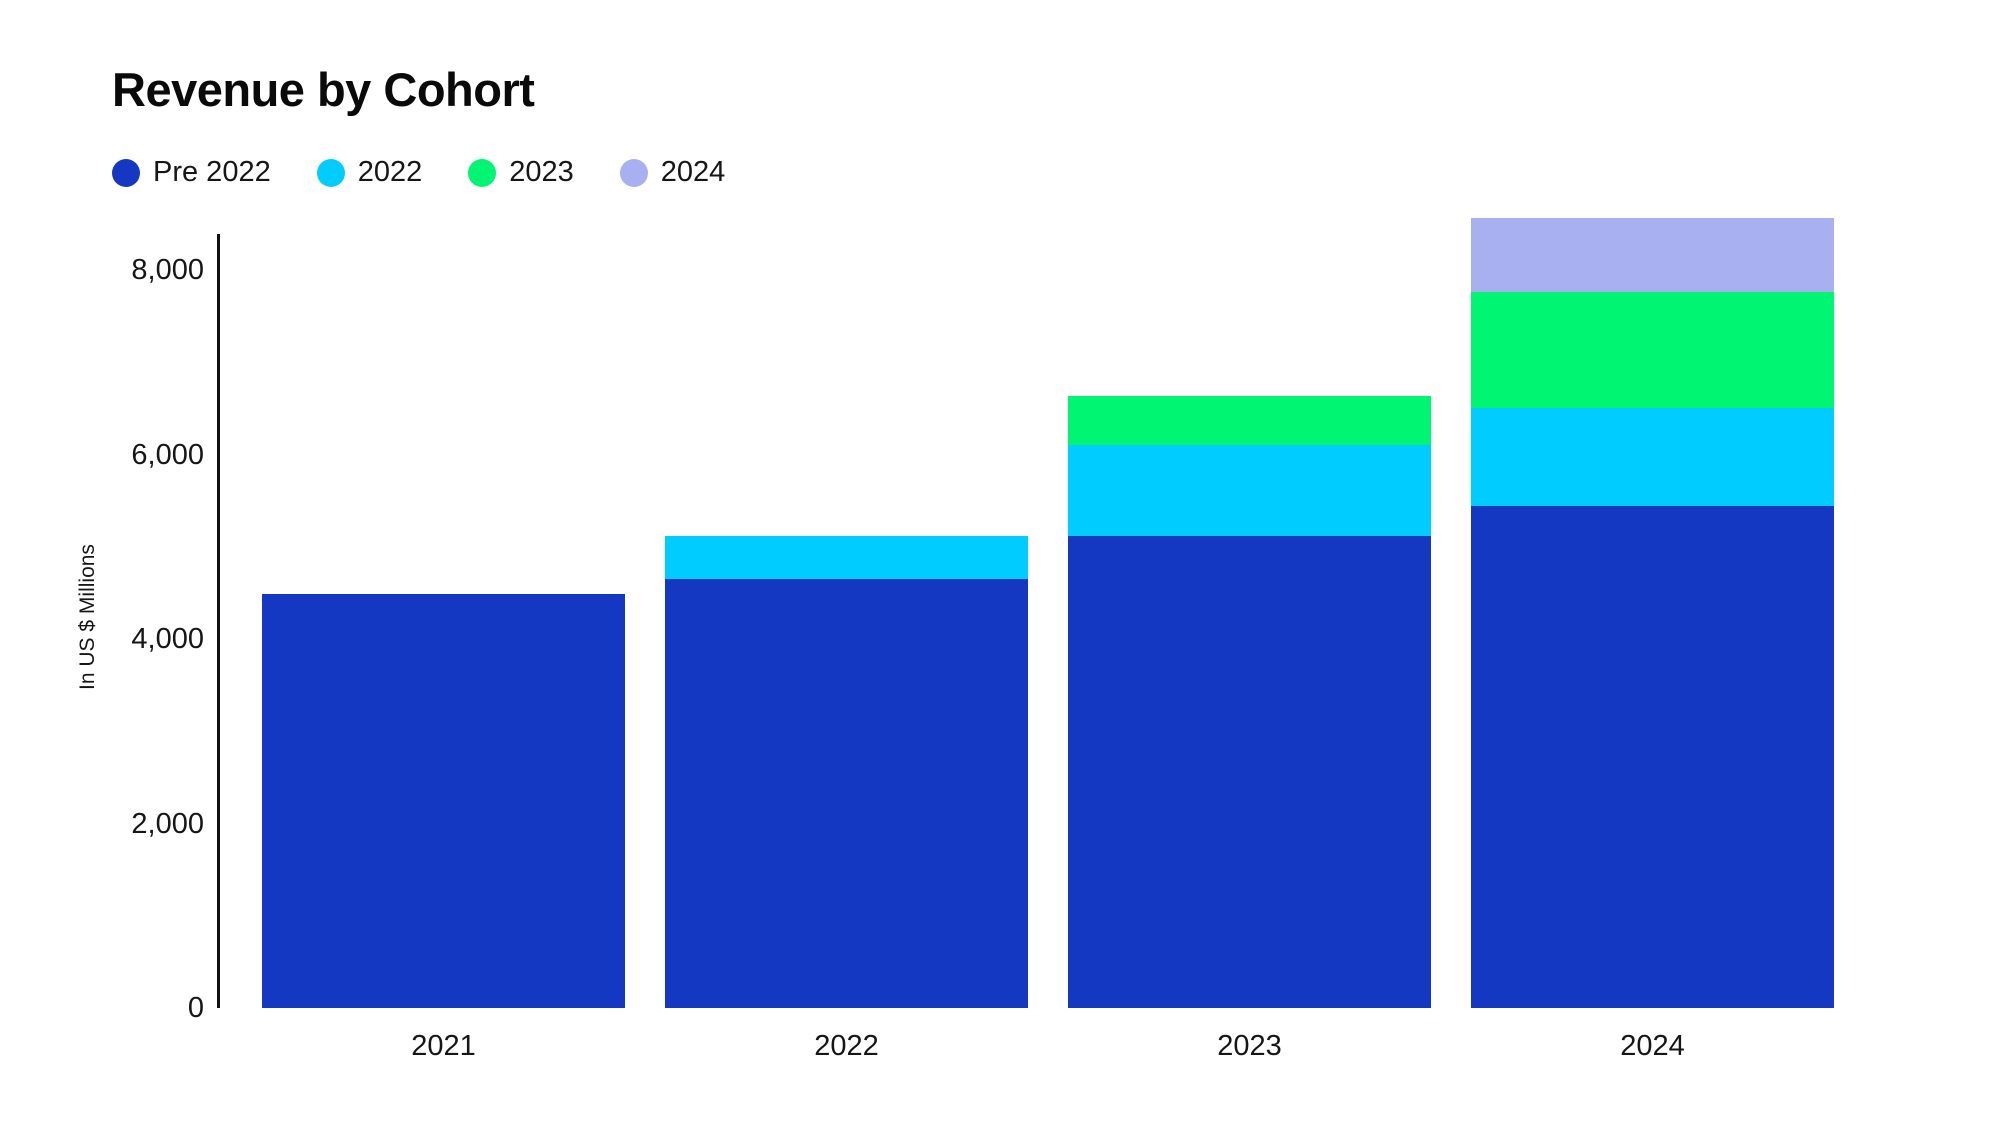  I want to click on y-axis-title: In US $ Millions, so click(87, 617).